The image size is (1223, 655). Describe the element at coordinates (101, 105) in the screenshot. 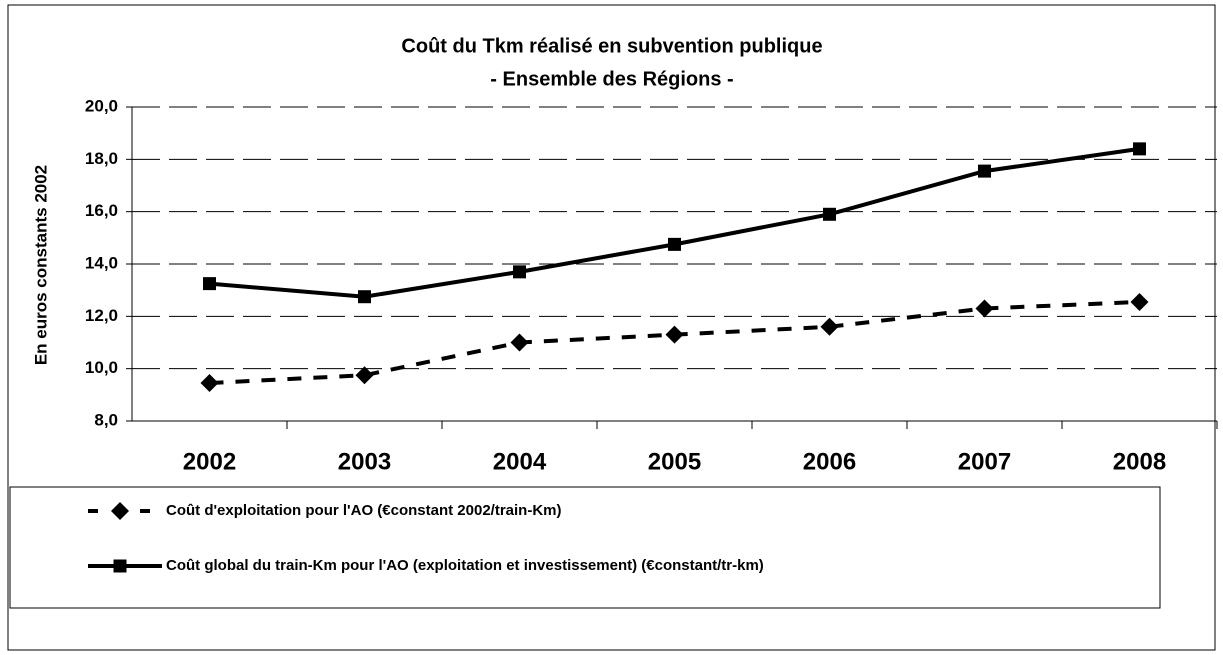

I see `y-tick-label: 20,0` at that location.